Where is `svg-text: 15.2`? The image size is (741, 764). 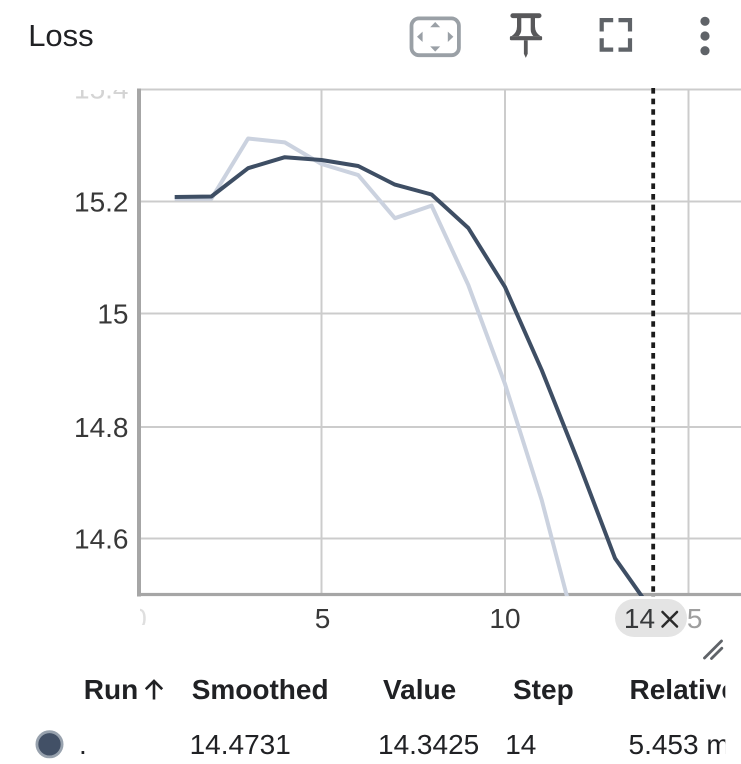
svg-text: 15.2 is located at coordinates (101, 202).